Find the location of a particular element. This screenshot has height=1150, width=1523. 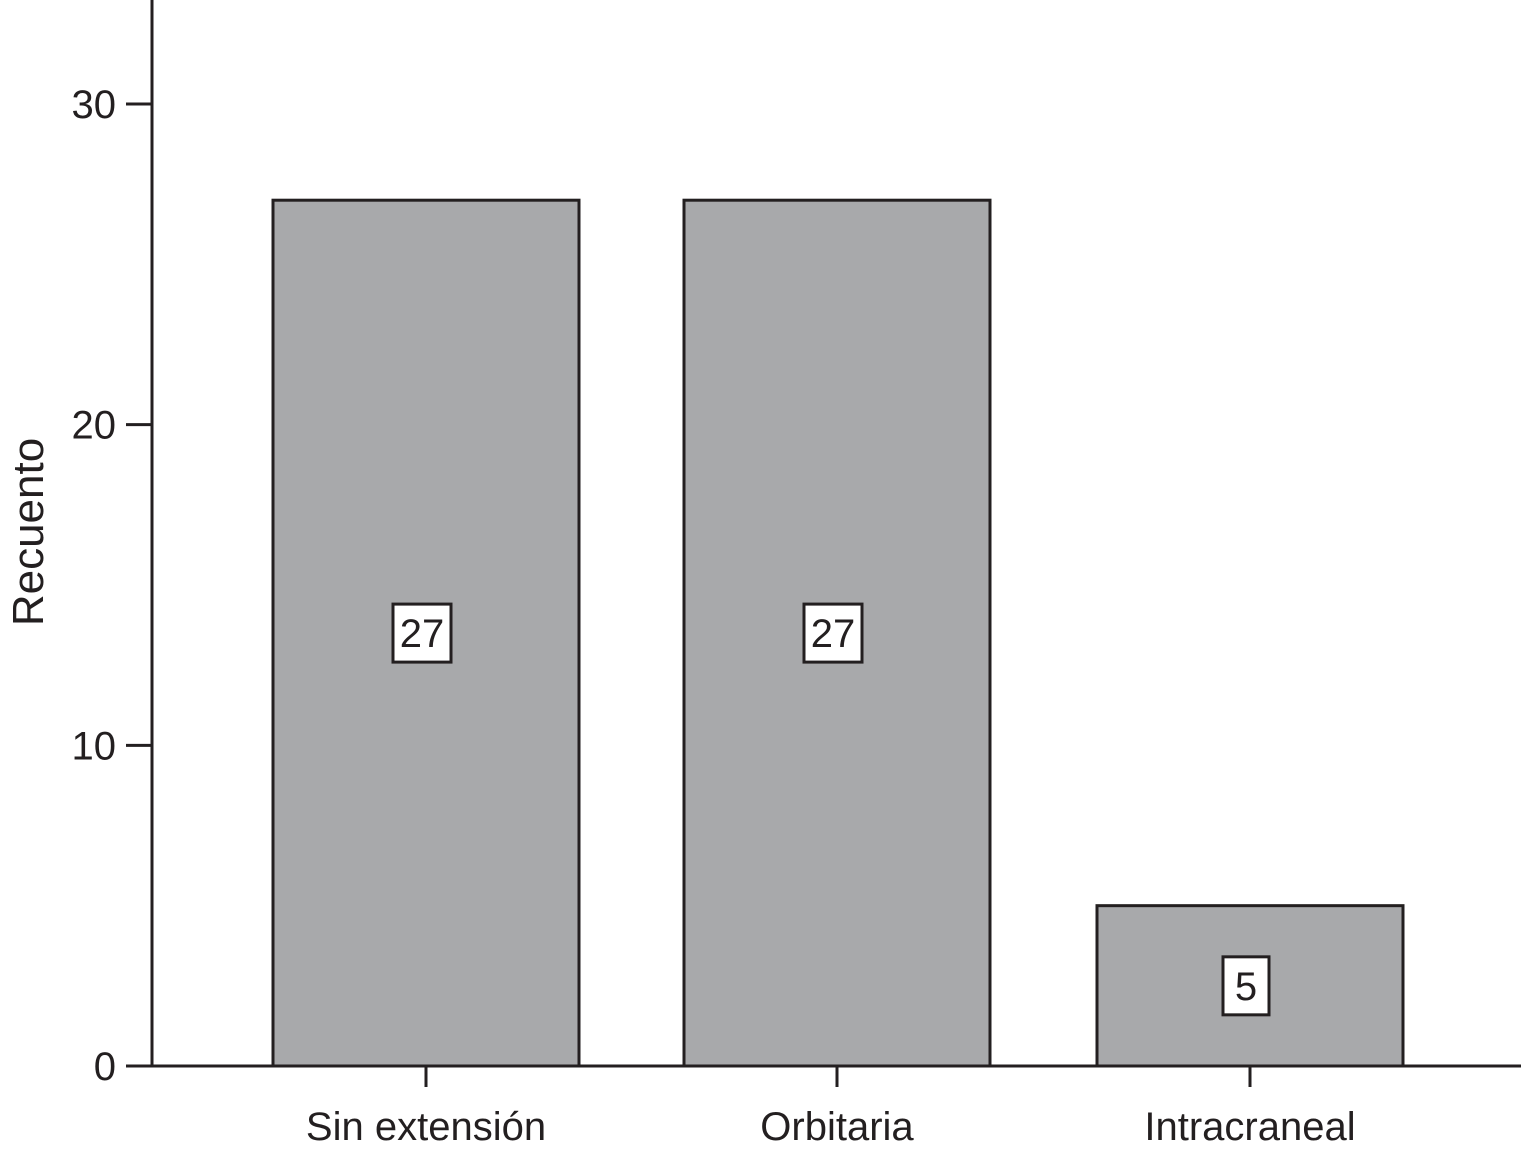

x-tick-label-2: Orbitaria is located at coordinates (837, 1127).